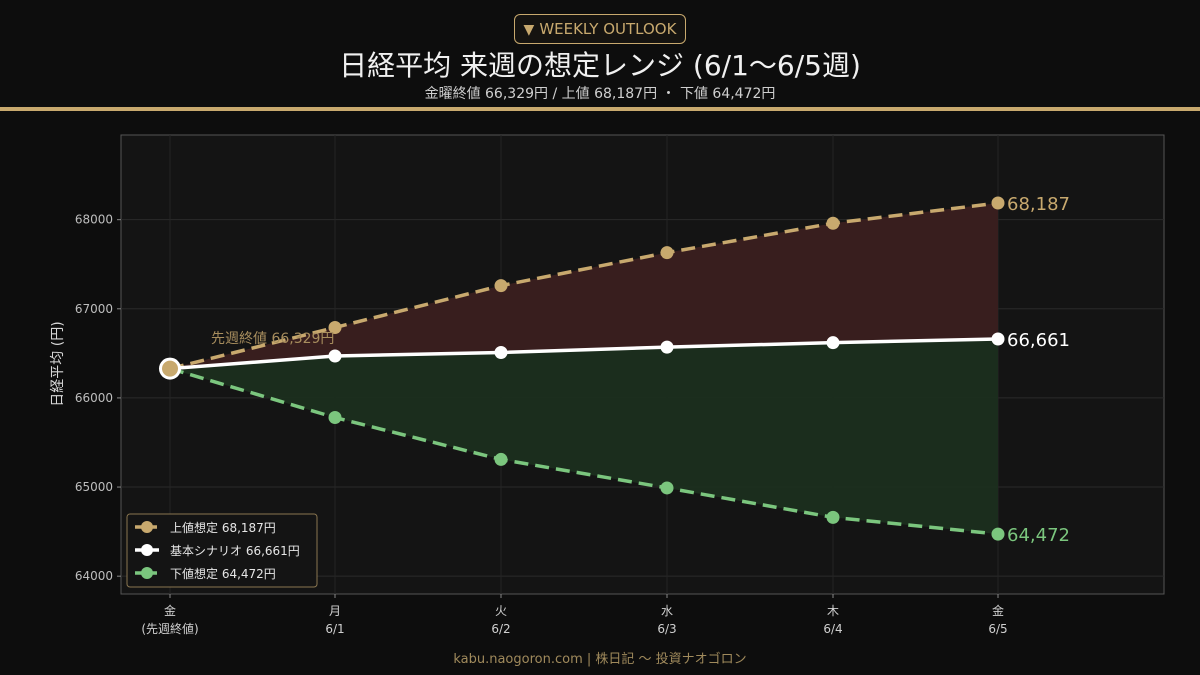  Describe the element at coordinates (147, 573) in the screenshot. I see `lower-legend-marker` at that location.